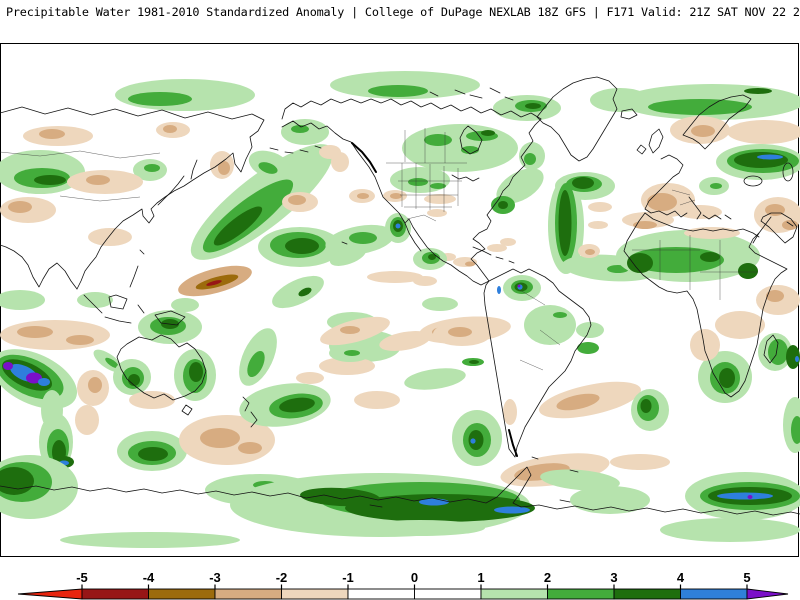  I want to click on colorbar-label: -4, so click(149, 577).